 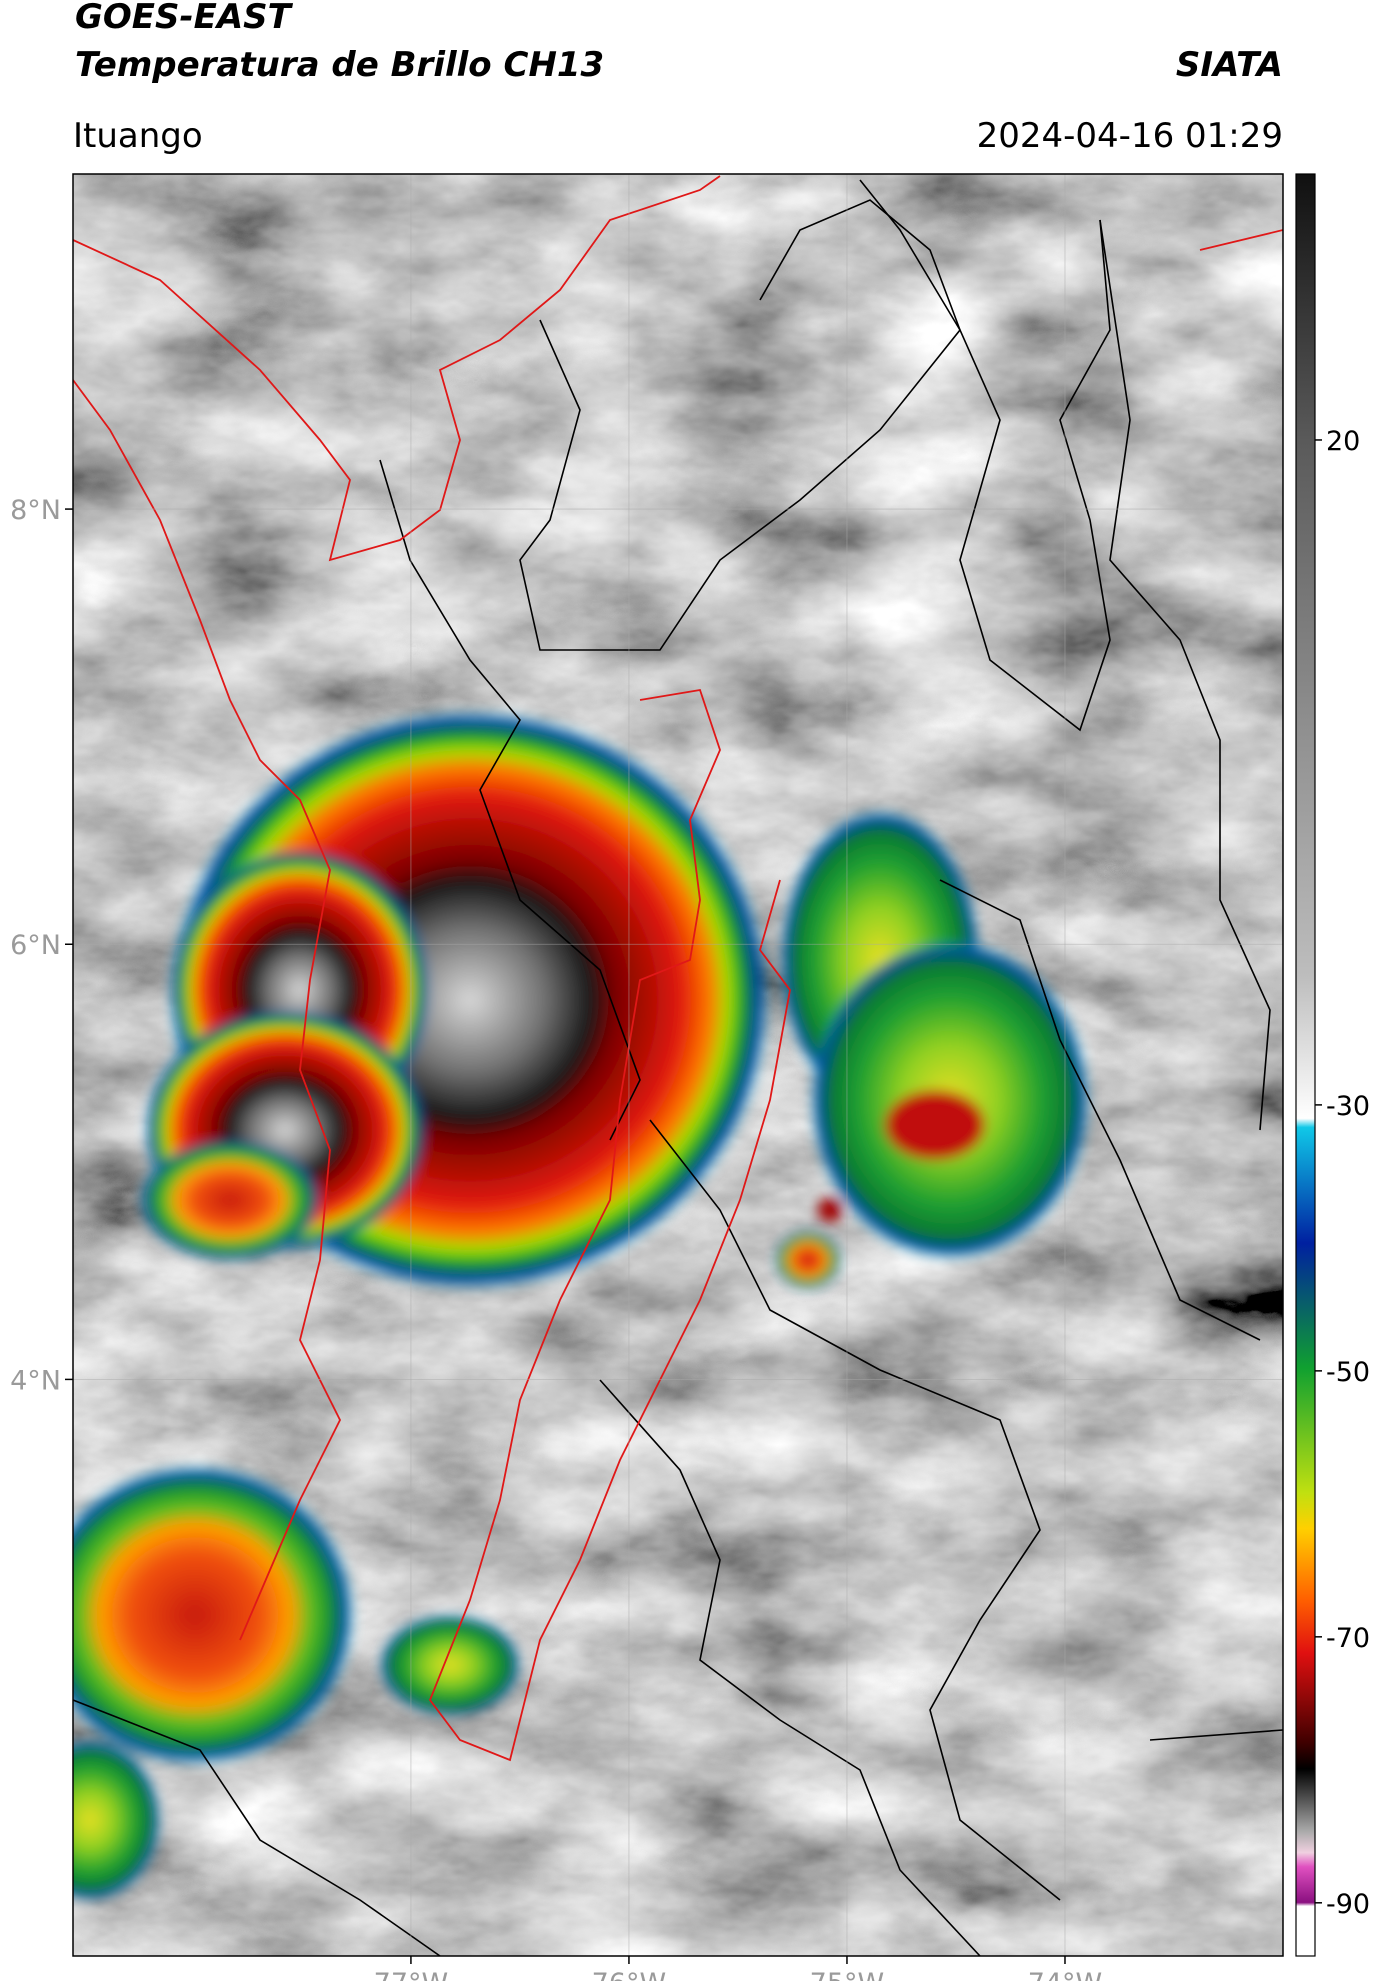 I want to click on product-title: Temperatura de Brillo CH13, so click(x=339, y=65).